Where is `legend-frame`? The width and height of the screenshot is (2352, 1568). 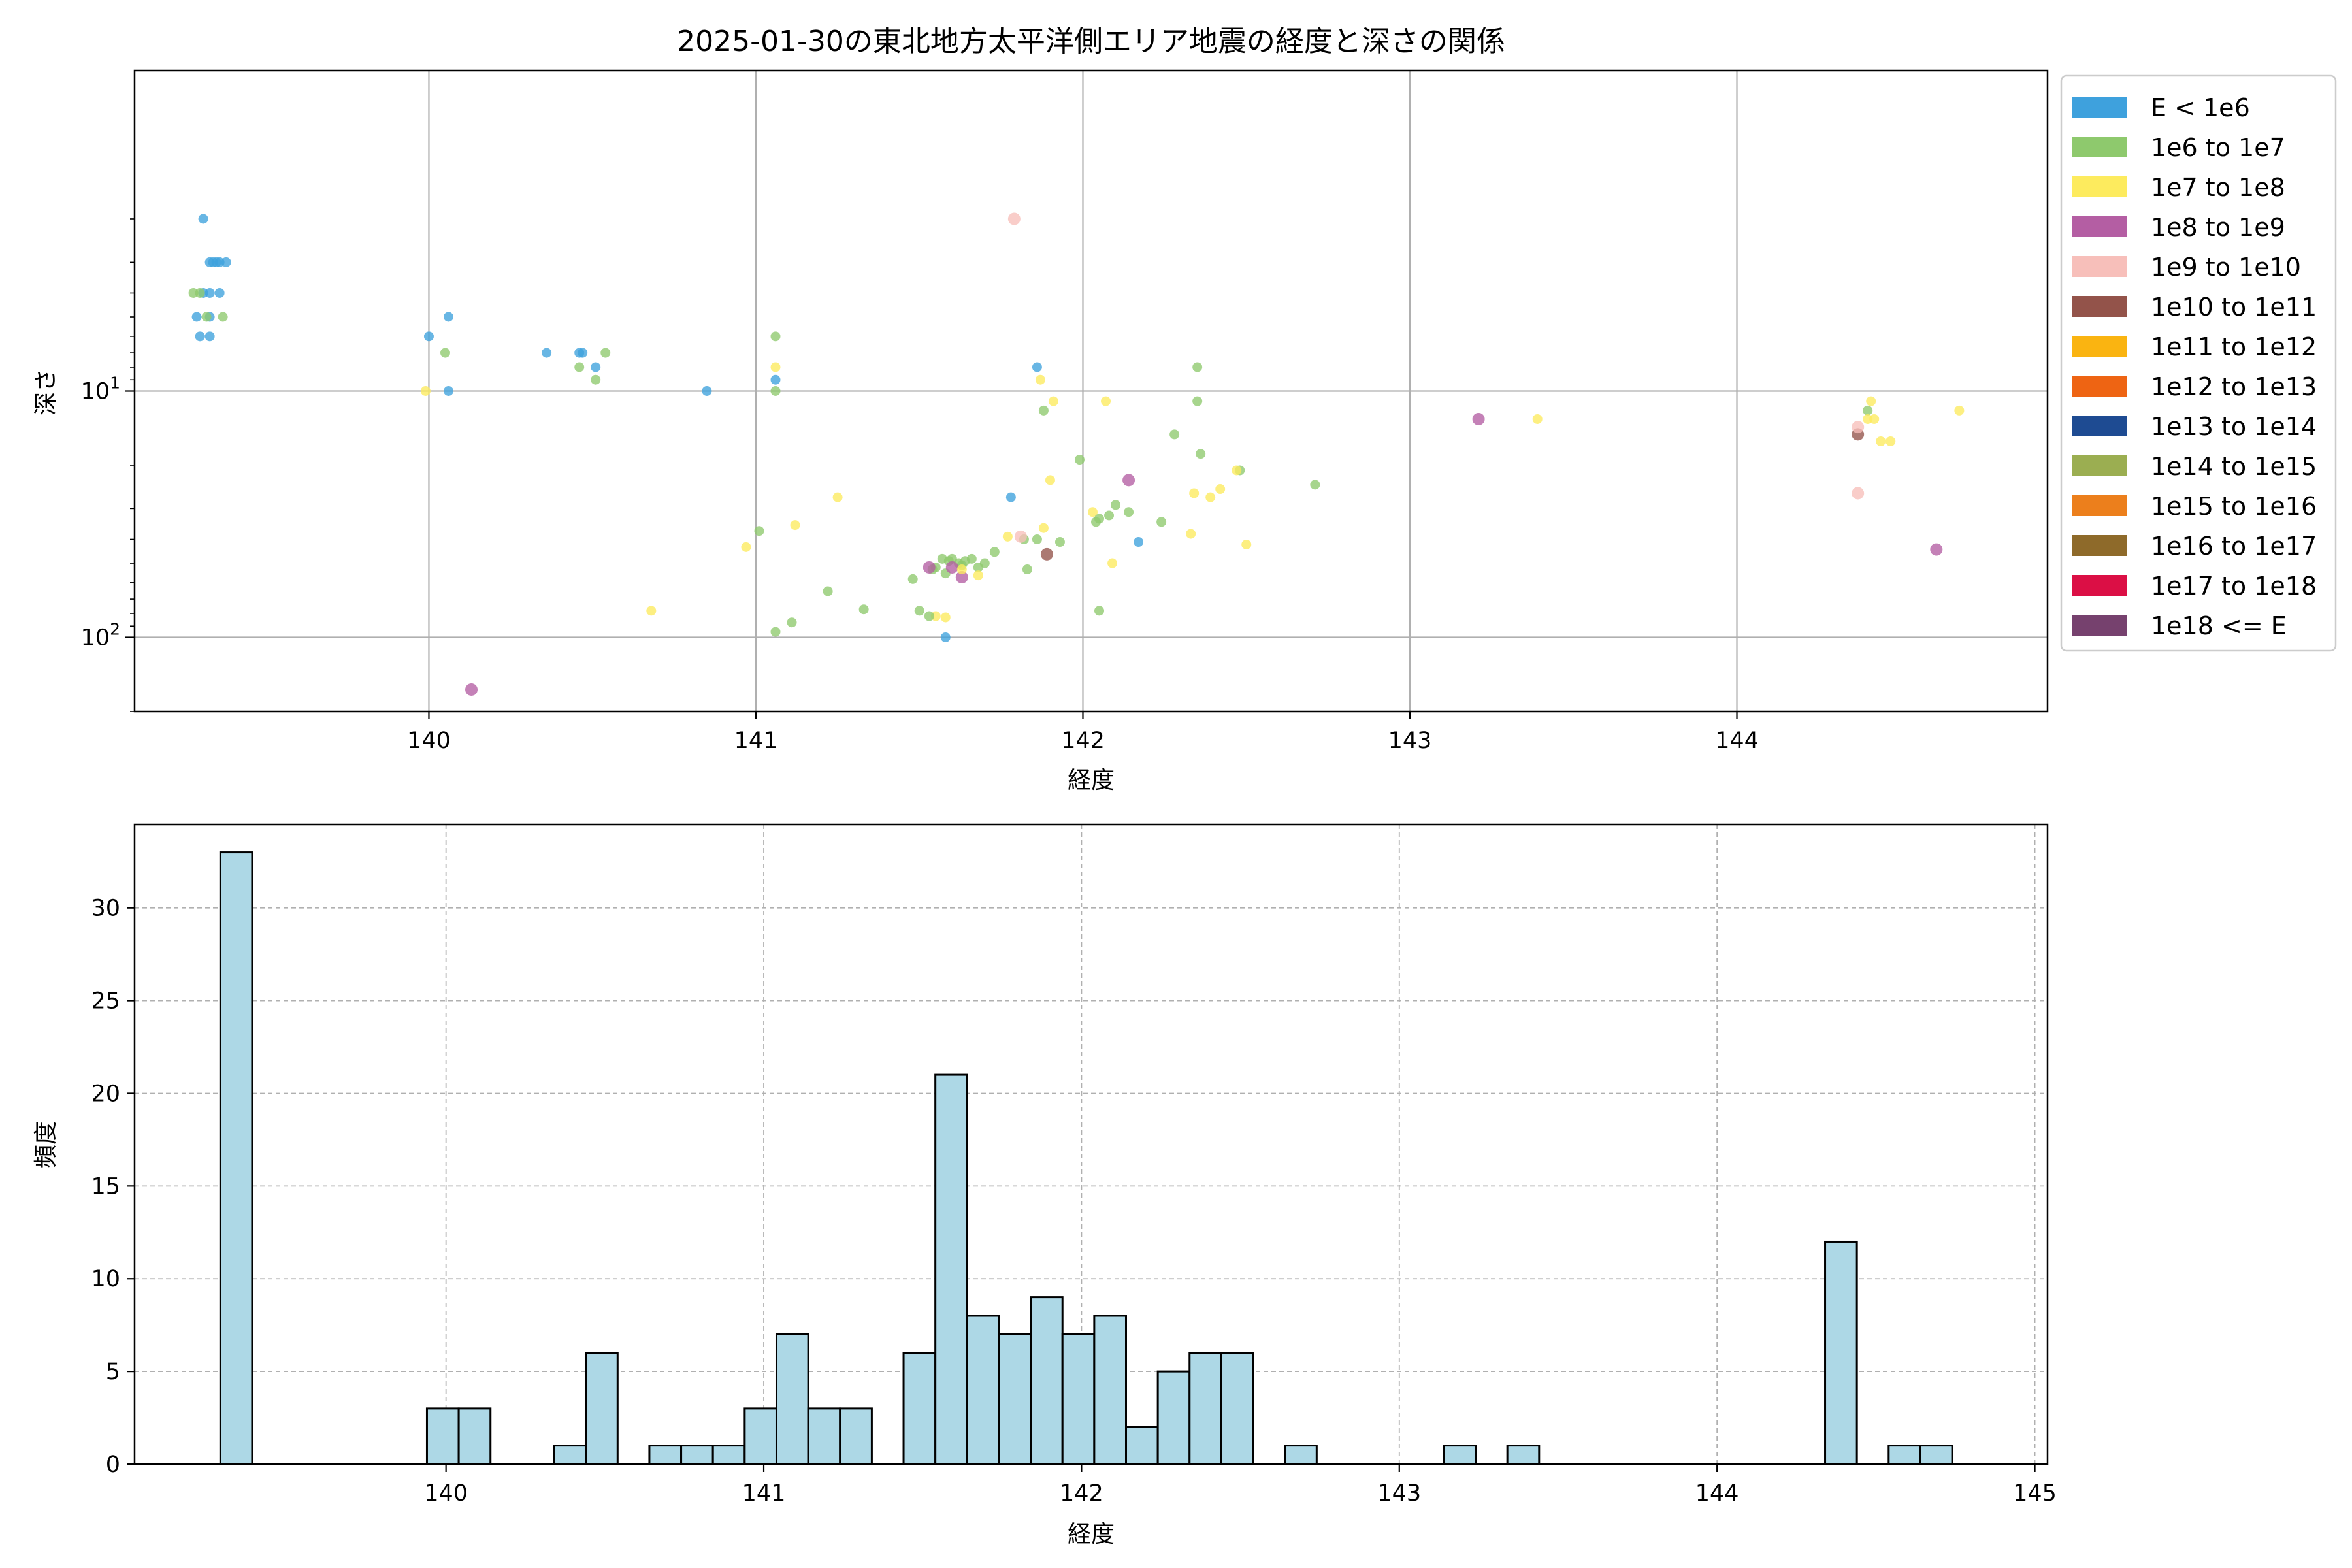 legend-frame is located at coordinates (2198, 363).